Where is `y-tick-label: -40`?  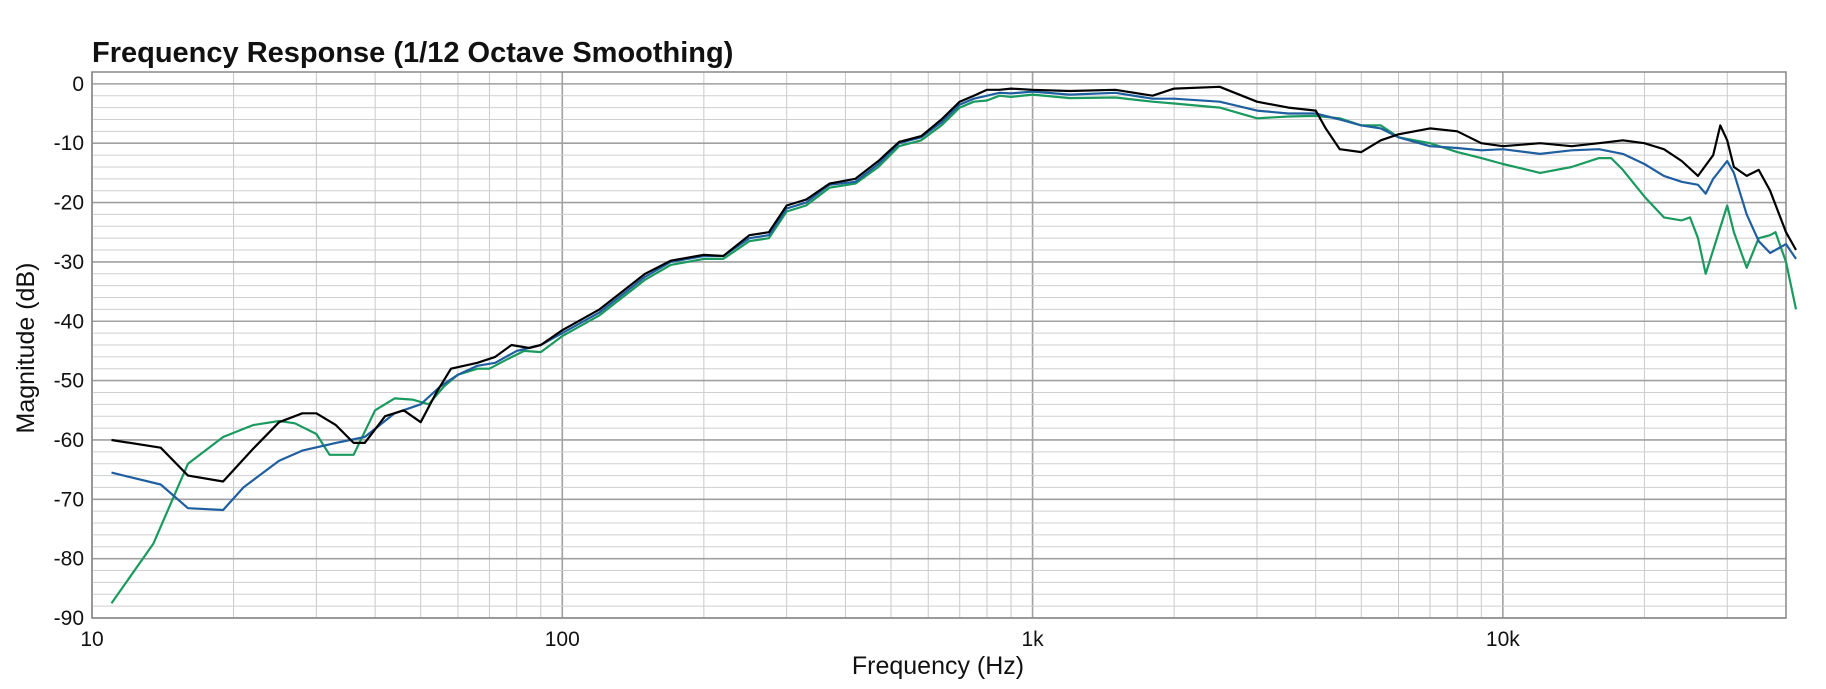 y-tick-label: -40 is located at coordinates (69, 321).